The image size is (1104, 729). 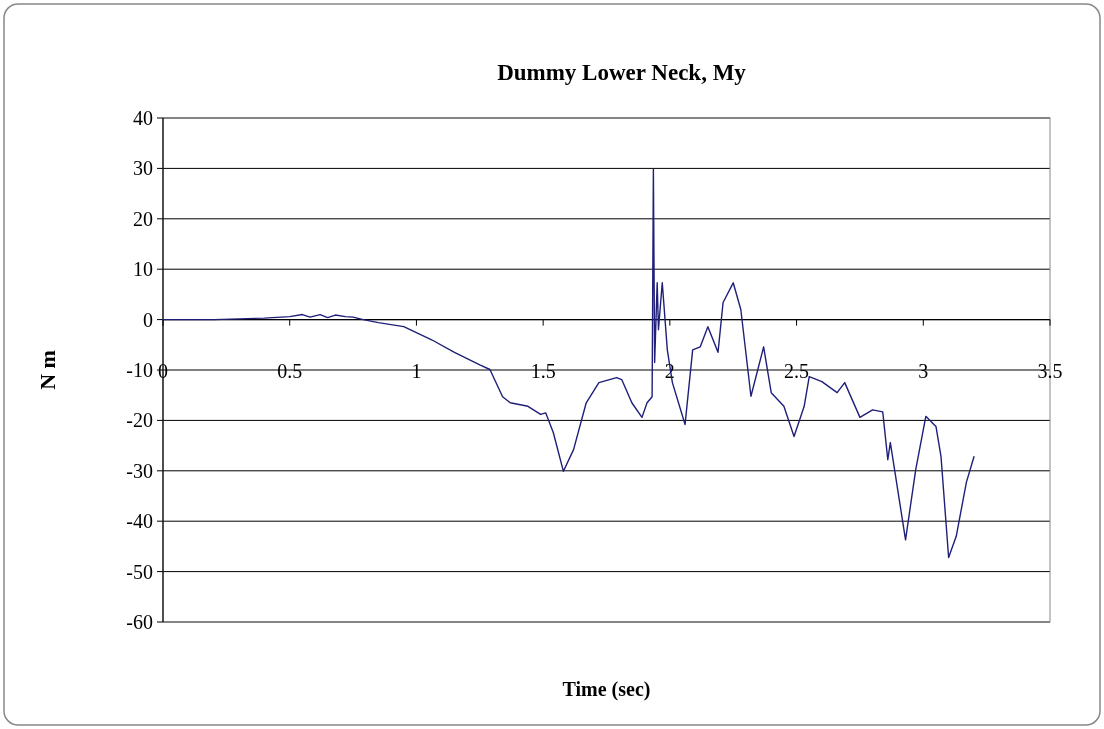 What do you see at coordinates (139, 571) in the screenshot?
I see `y-tick-label: -50` at bounding box center [139, 571].